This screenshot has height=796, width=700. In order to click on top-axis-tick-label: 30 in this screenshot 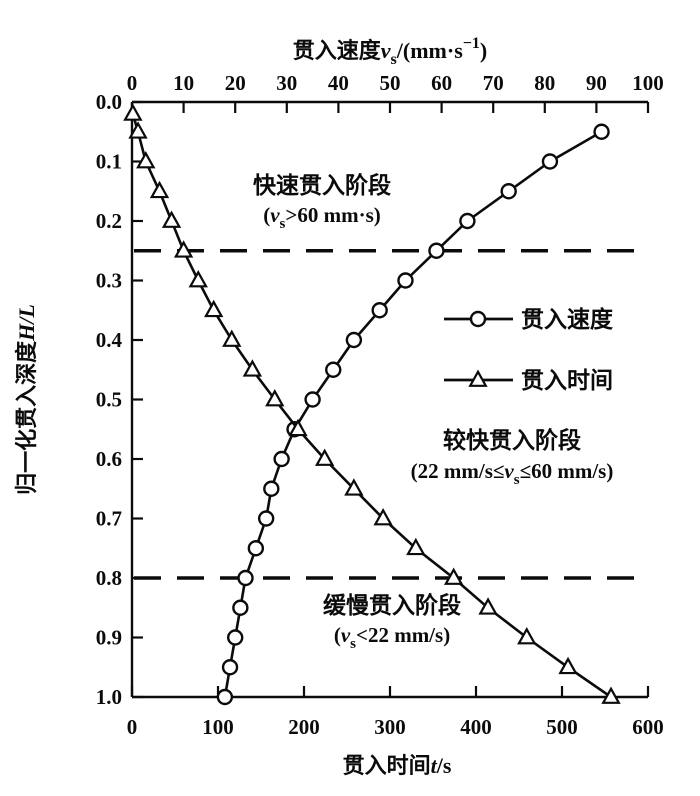, I will do `click(286, 83)`.